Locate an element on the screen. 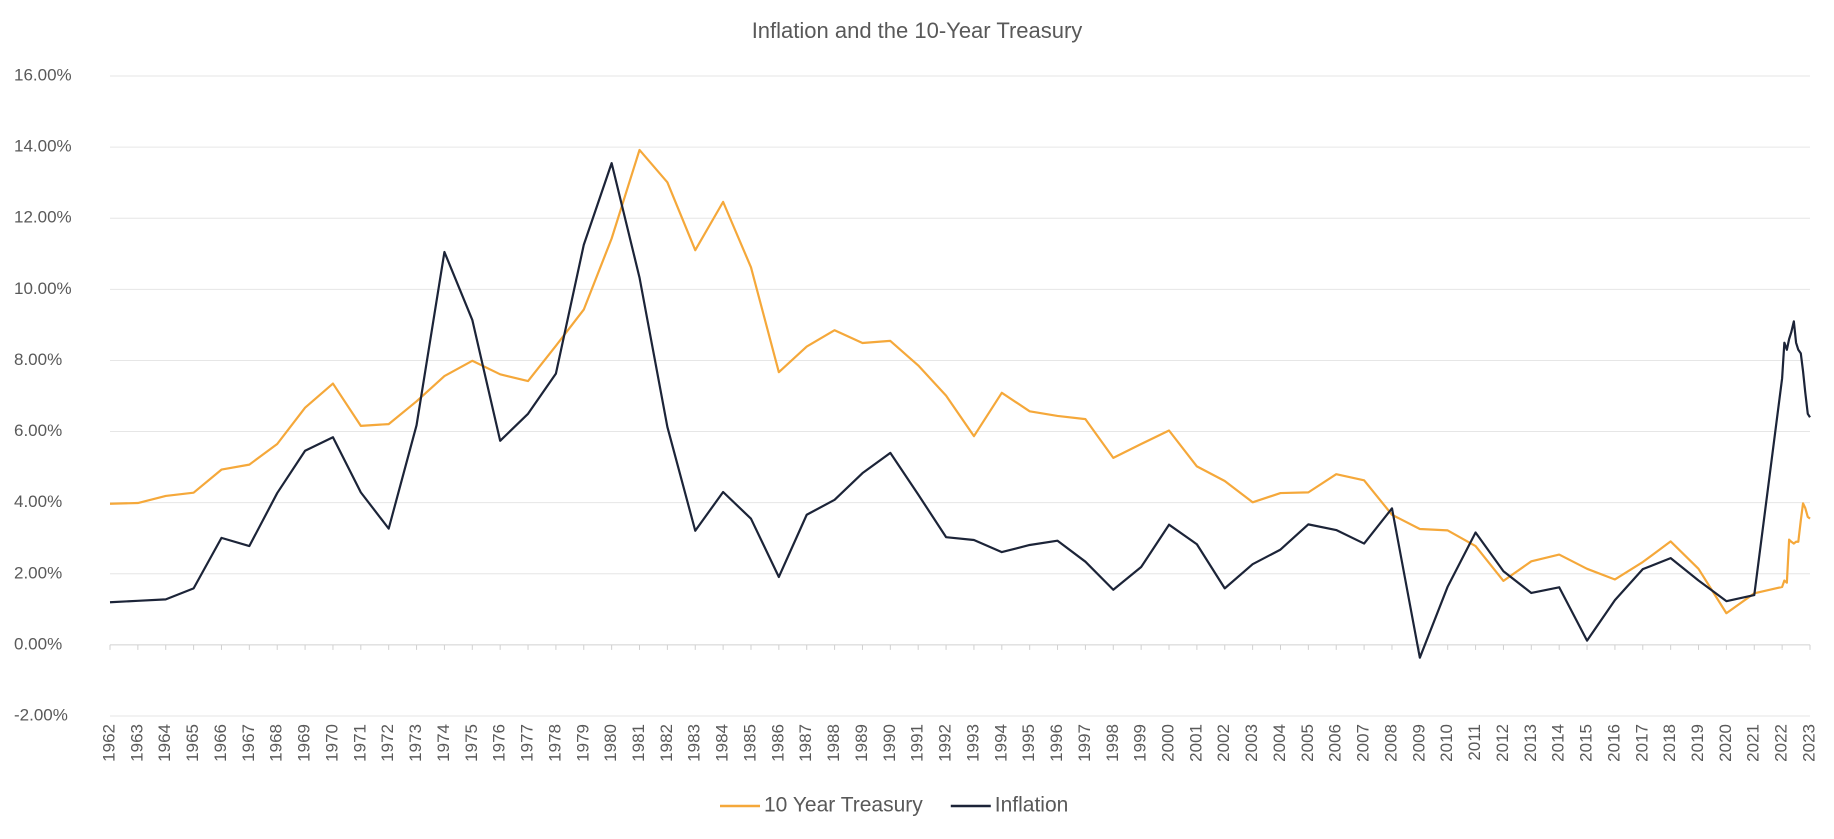 This screenshot has height=839, width=1834. x-tick-label: 1988 is located at coordinates (833, 743).